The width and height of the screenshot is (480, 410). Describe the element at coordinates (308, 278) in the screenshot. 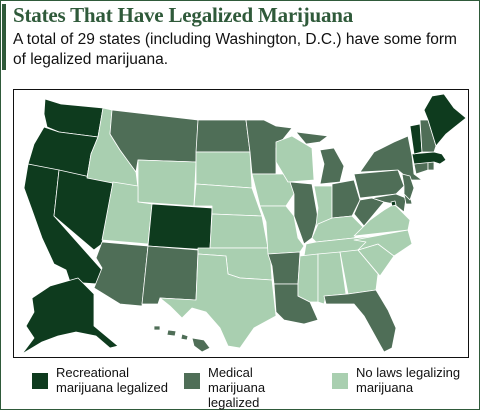

I see `state-mississippi` at that location.